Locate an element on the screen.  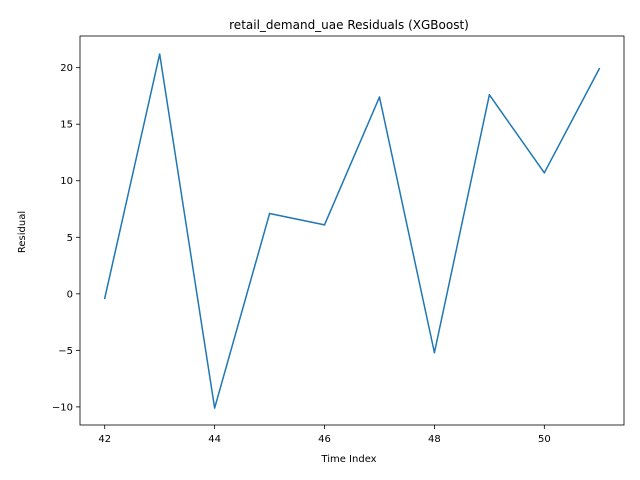
x-axis-label: Time Index is located at coordinates (348, 459).